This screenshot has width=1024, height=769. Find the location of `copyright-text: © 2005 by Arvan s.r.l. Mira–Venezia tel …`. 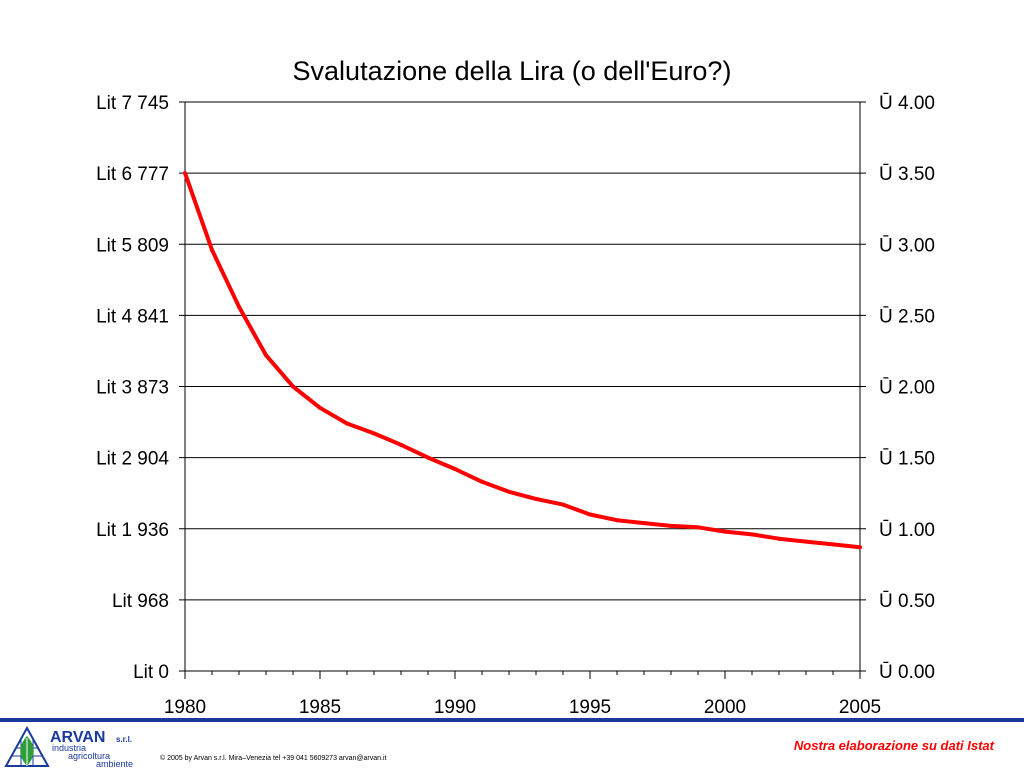

copyright-text: © 2005 by Arvan s.r.l. Mira–Venezia tel … is located at coordinates (273, 758).